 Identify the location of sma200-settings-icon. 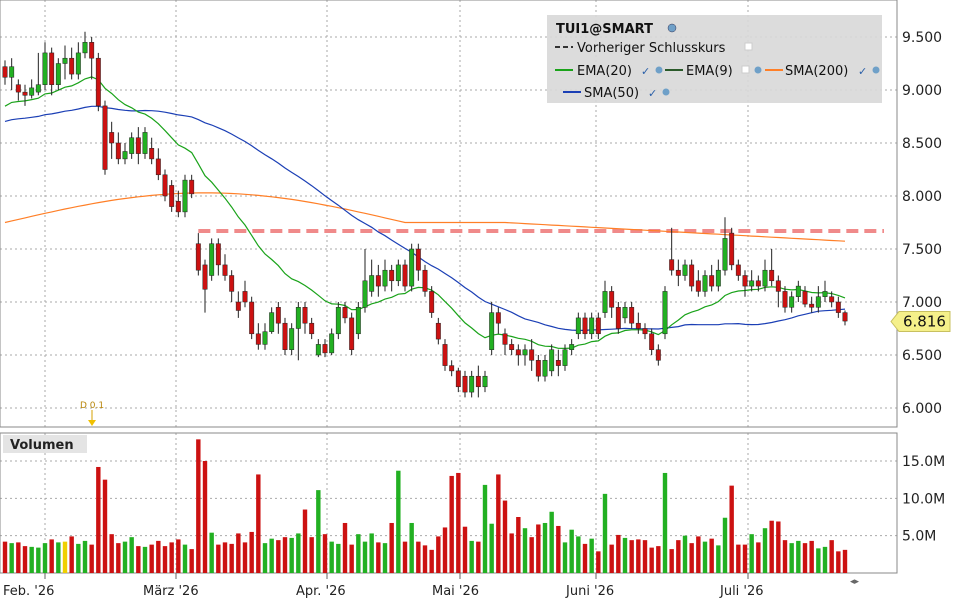
(876, 70).